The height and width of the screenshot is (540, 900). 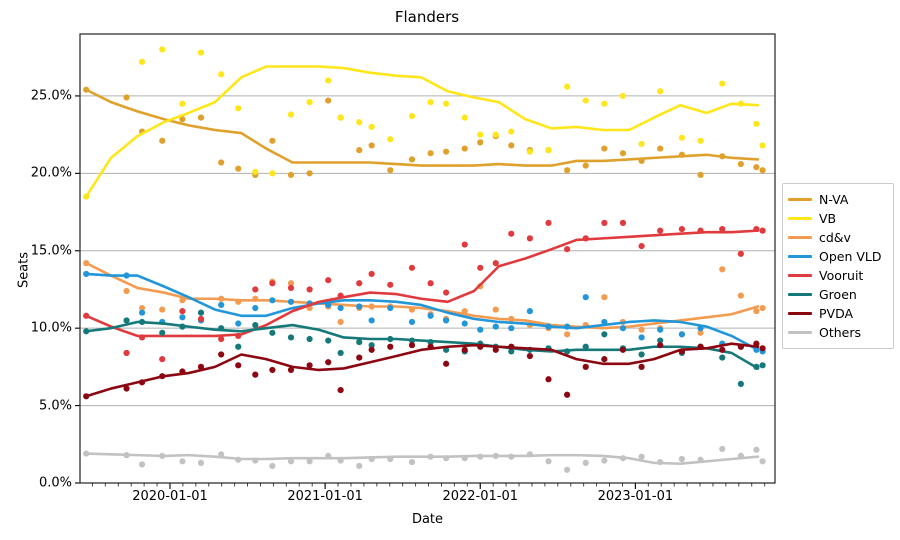 I want to click on series-others, so click(x=424, y=459).